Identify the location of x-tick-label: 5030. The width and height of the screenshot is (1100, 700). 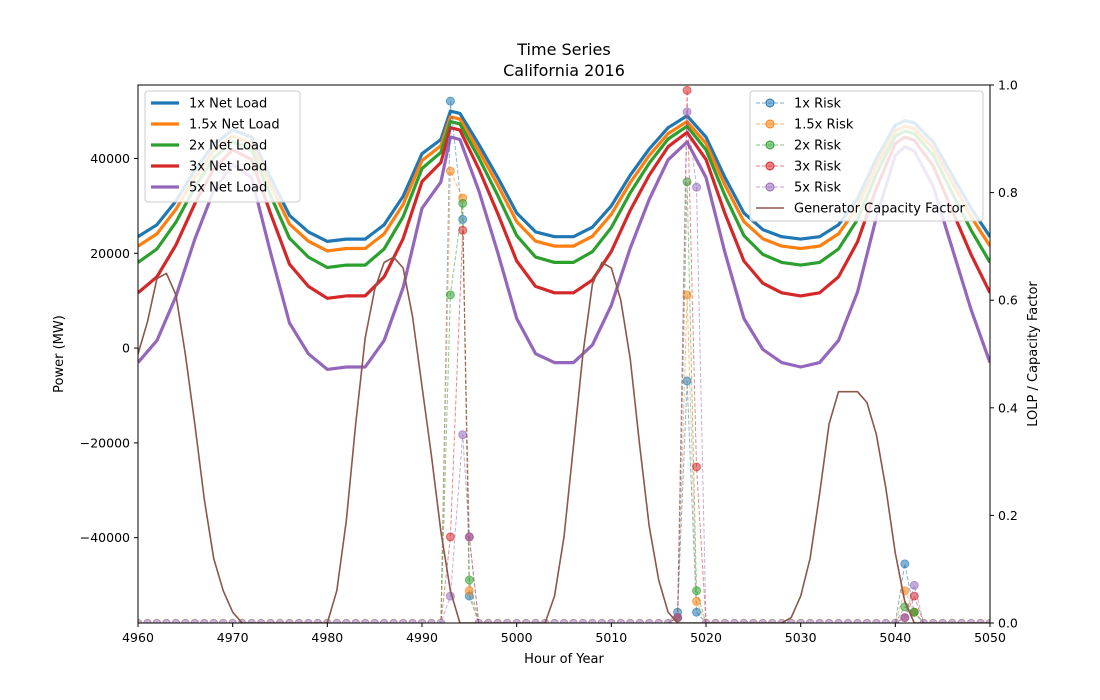
(801, 637).